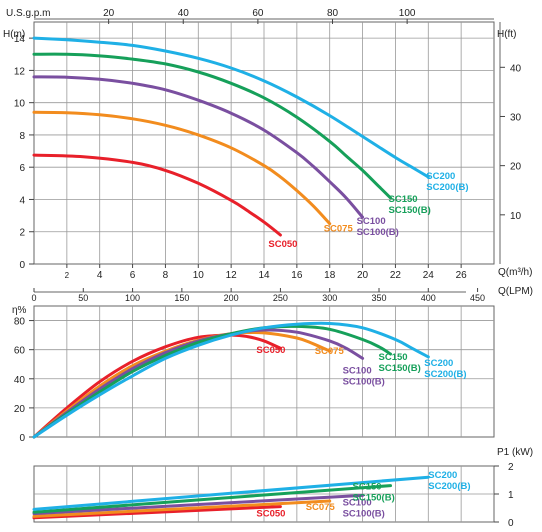  I want to click on ft-axis-label: H(ft), so click(506, 34).